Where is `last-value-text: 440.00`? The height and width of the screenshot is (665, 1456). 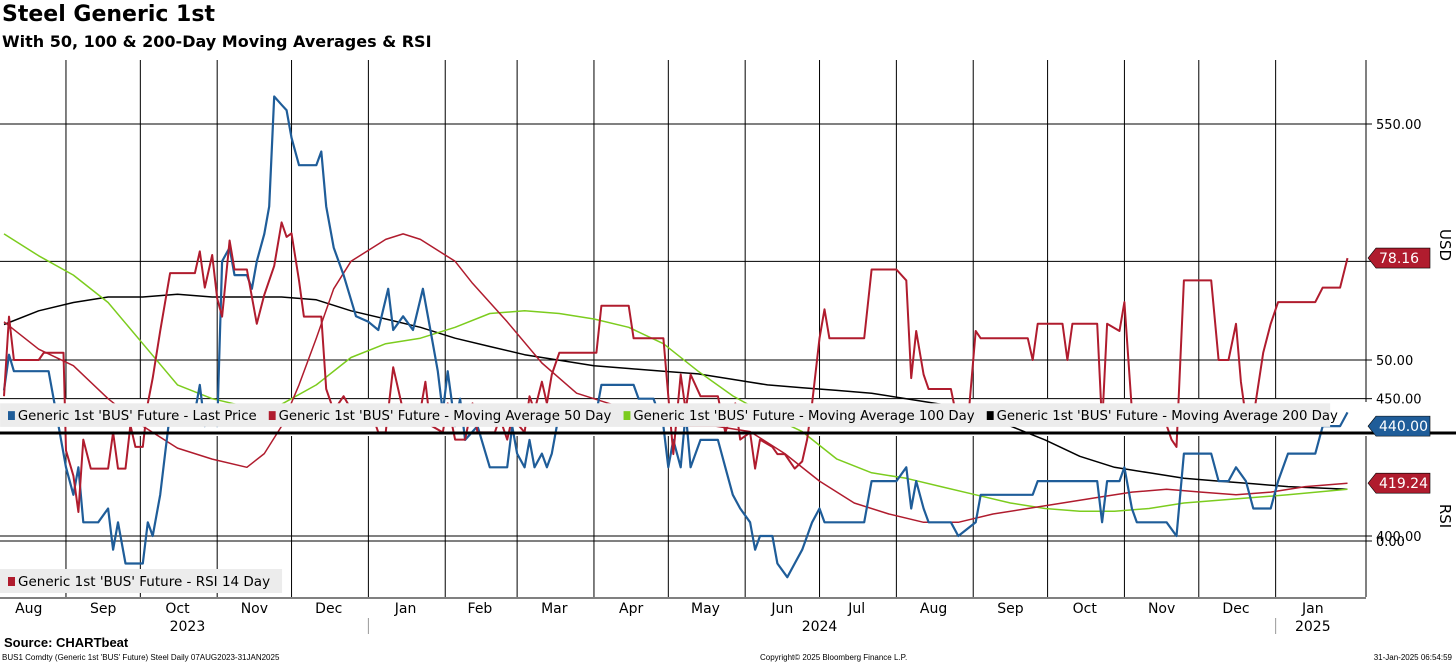
last-value-text: 440.00 is located at coordinates (1403, 427).